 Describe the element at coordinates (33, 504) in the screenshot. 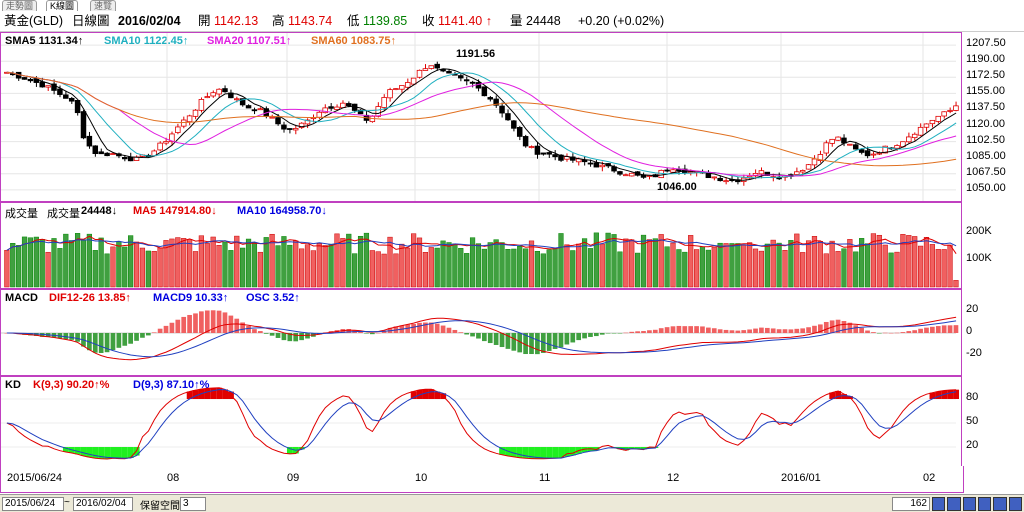

I see `start-date-field: 2015/06/24` at that location.